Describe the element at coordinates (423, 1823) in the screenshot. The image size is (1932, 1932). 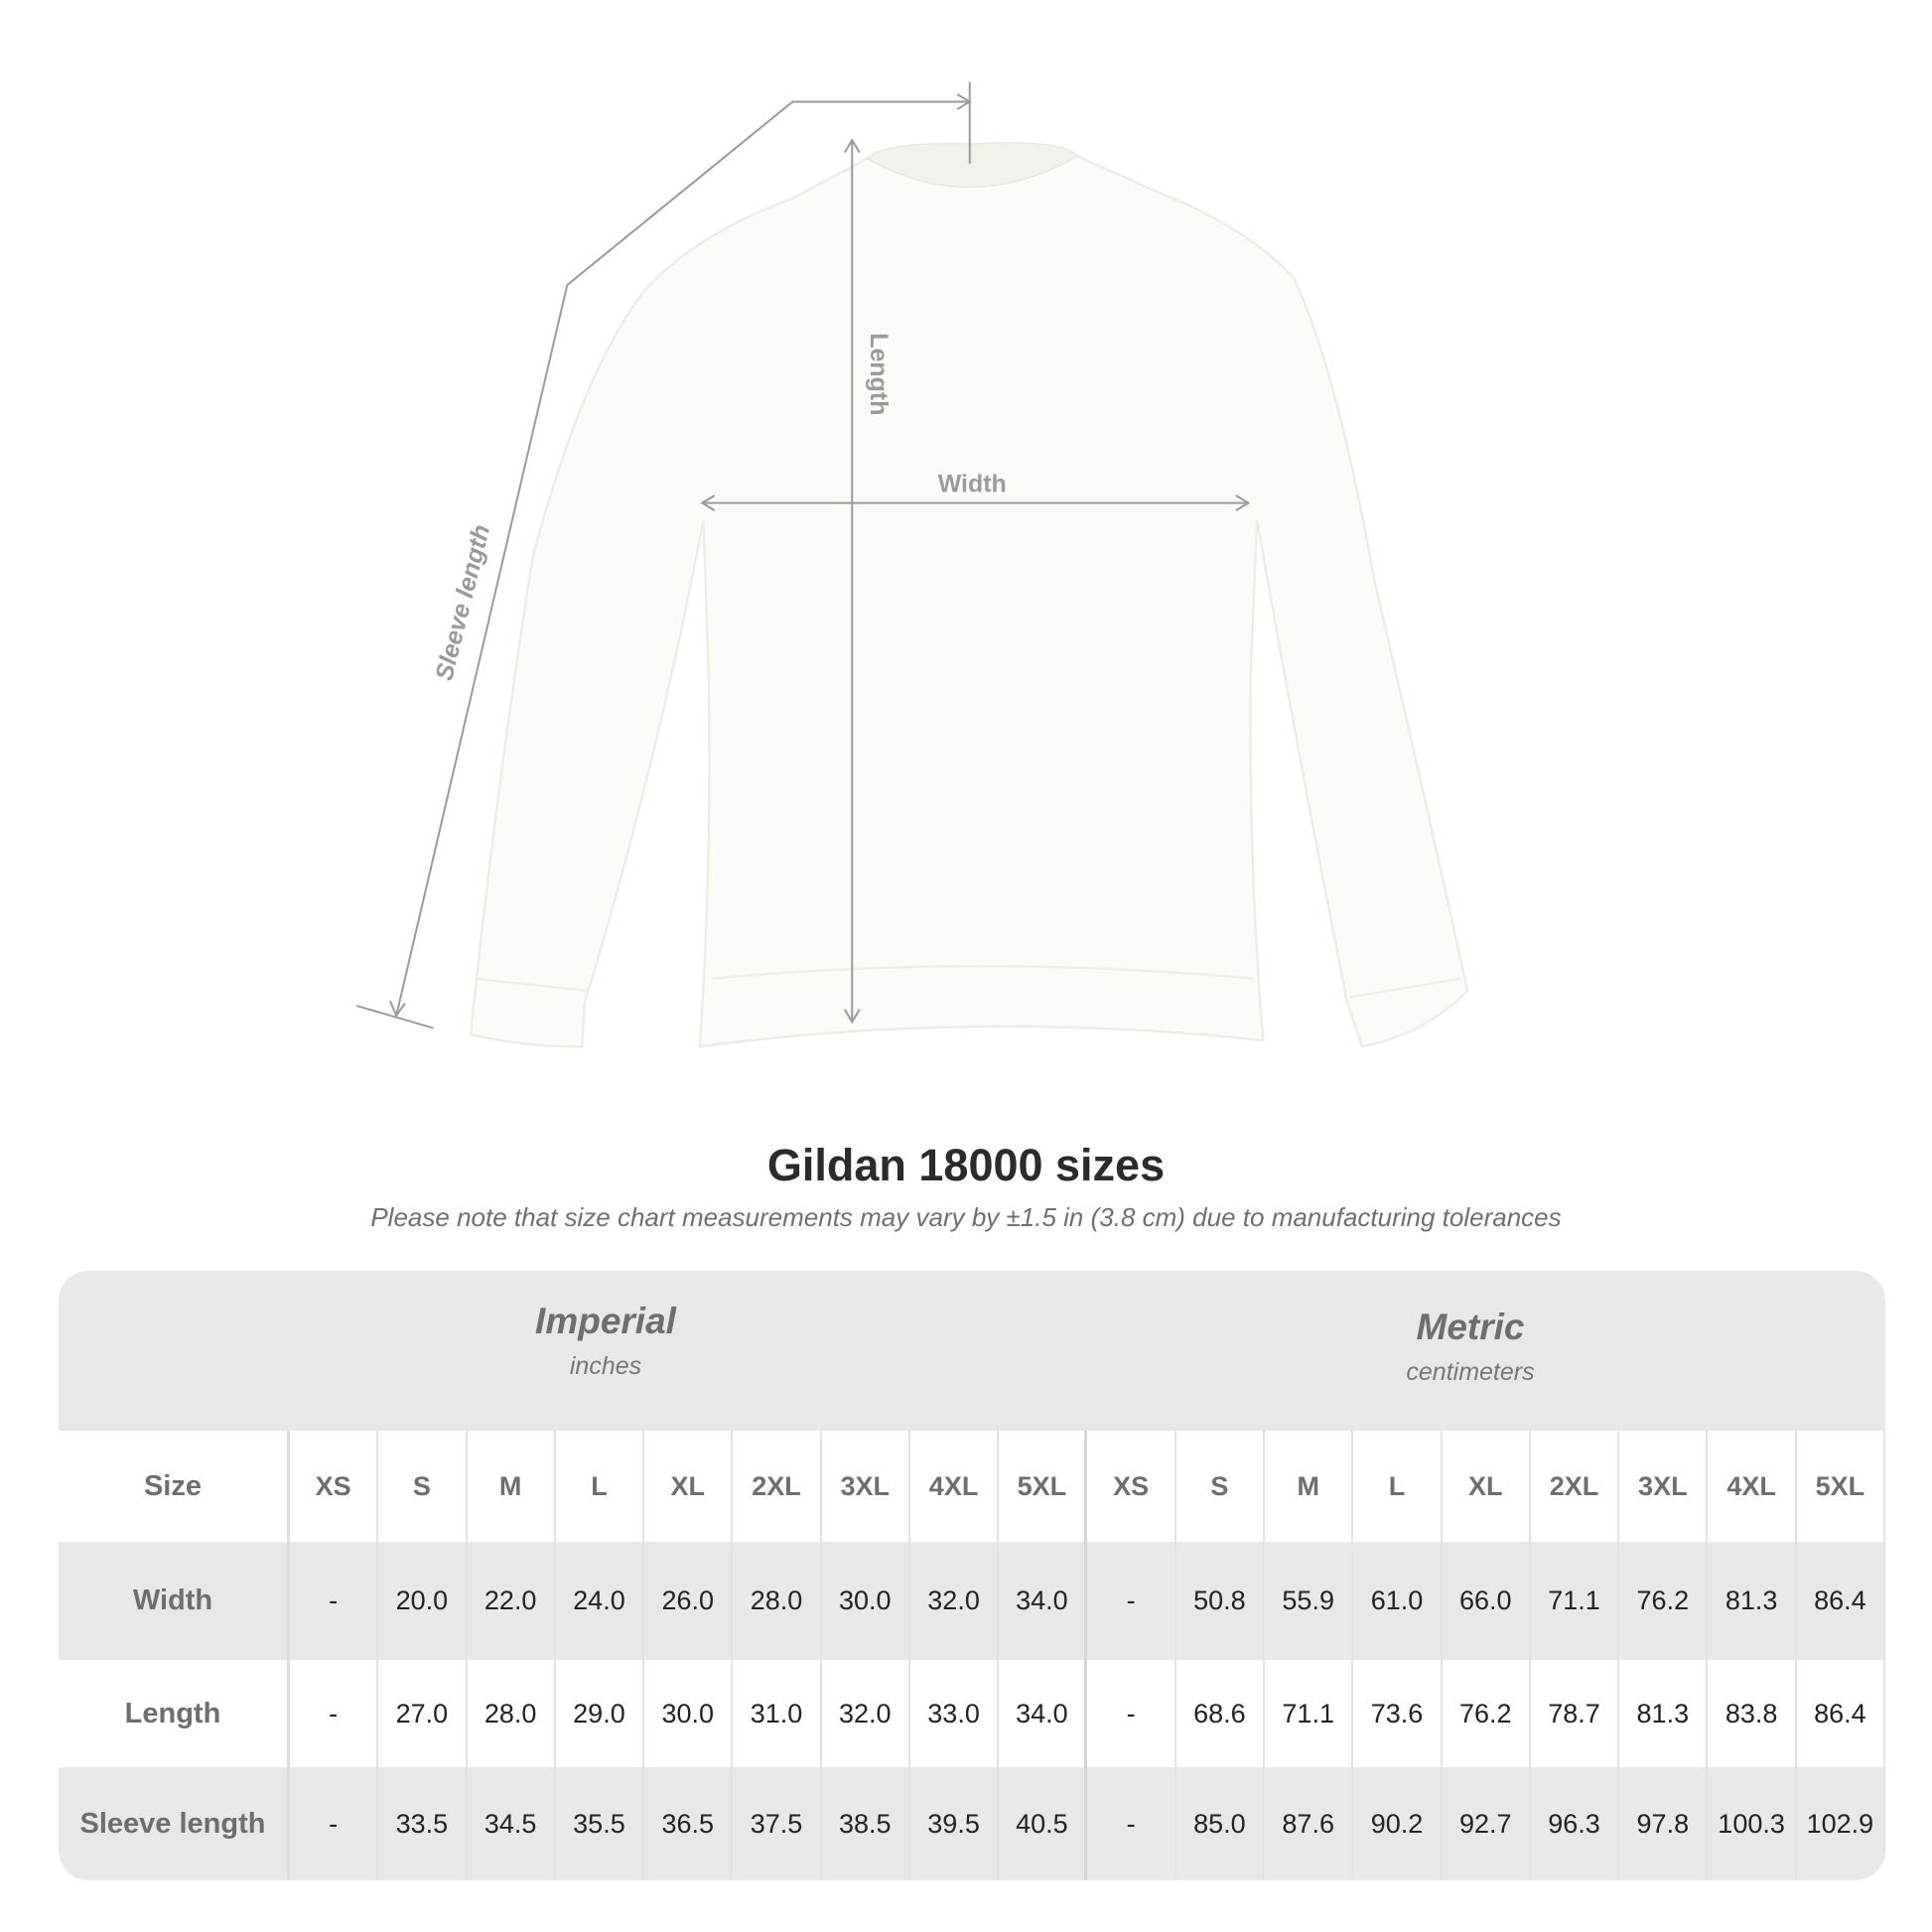
I see `cell-imperial: 33.5` at that location.